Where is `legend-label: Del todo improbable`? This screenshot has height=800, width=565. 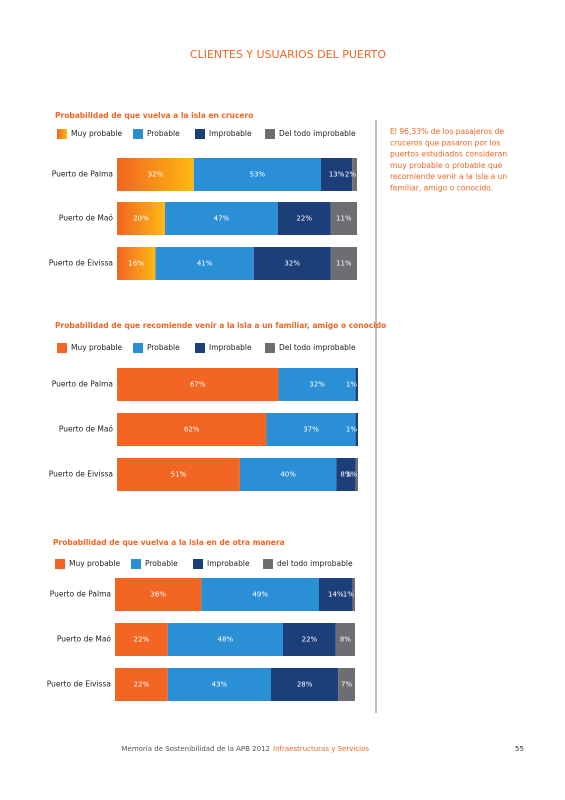 legend-label: Del todo improbable is located at coordinates (317, 133).